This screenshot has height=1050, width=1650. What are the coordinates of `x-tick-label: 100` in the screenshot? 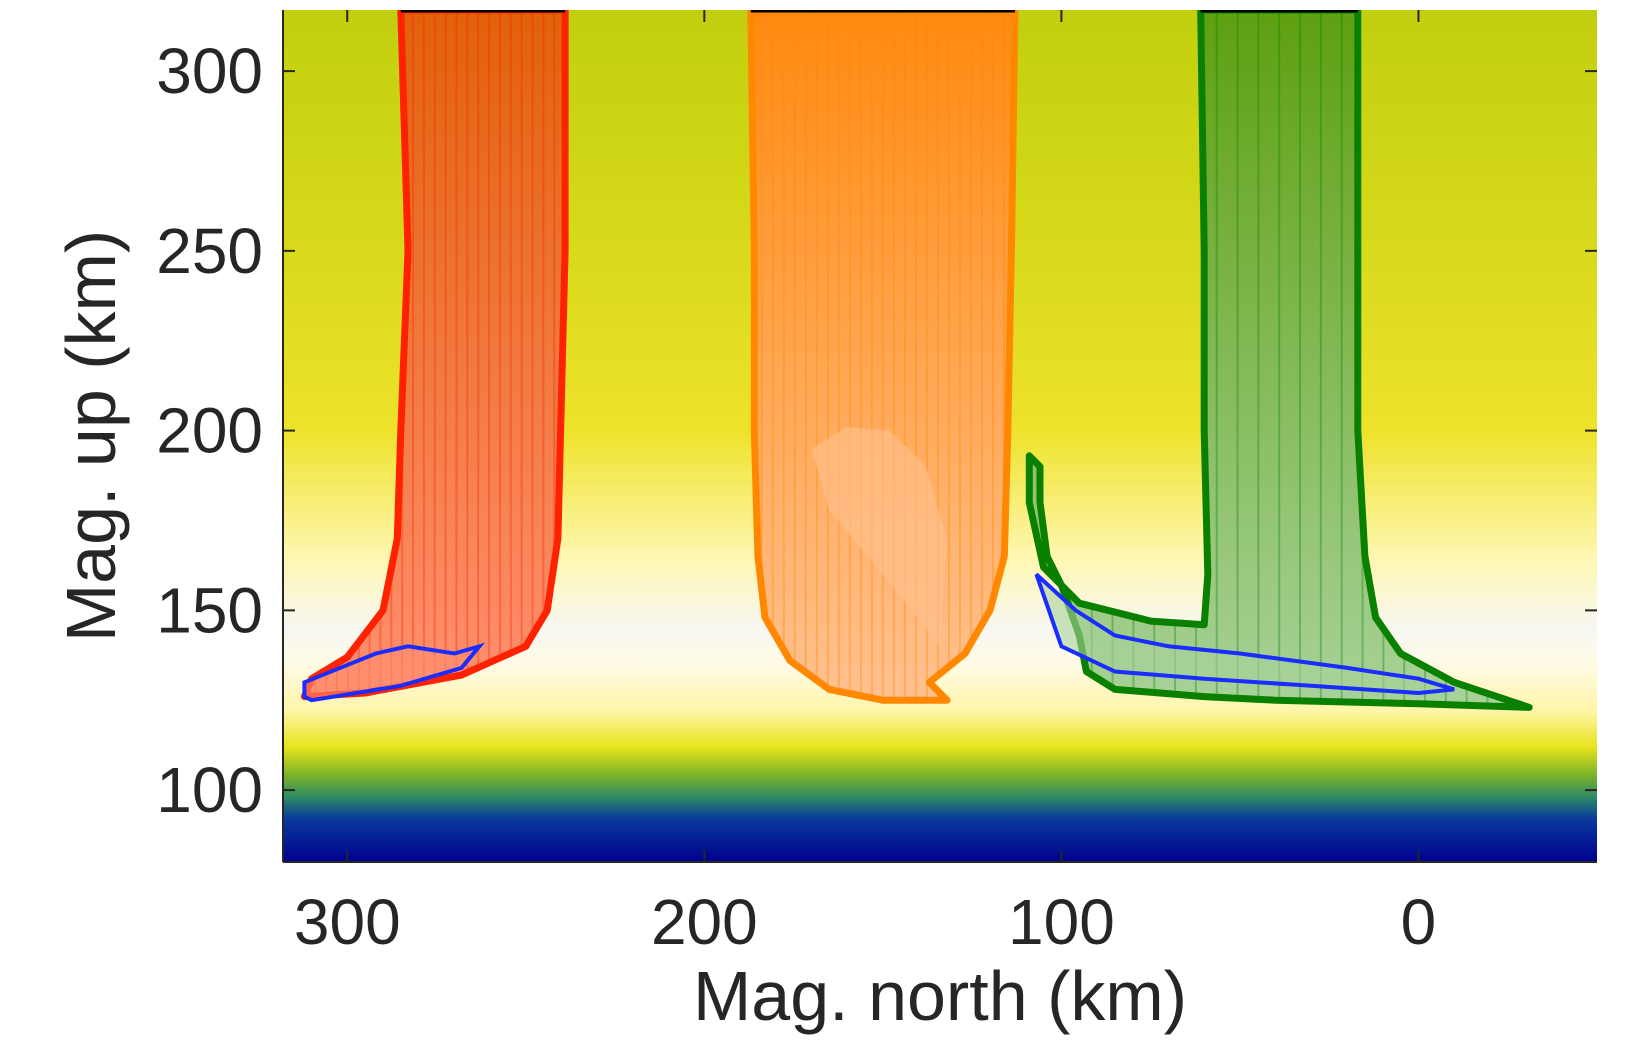 It's located at (1061, 922).